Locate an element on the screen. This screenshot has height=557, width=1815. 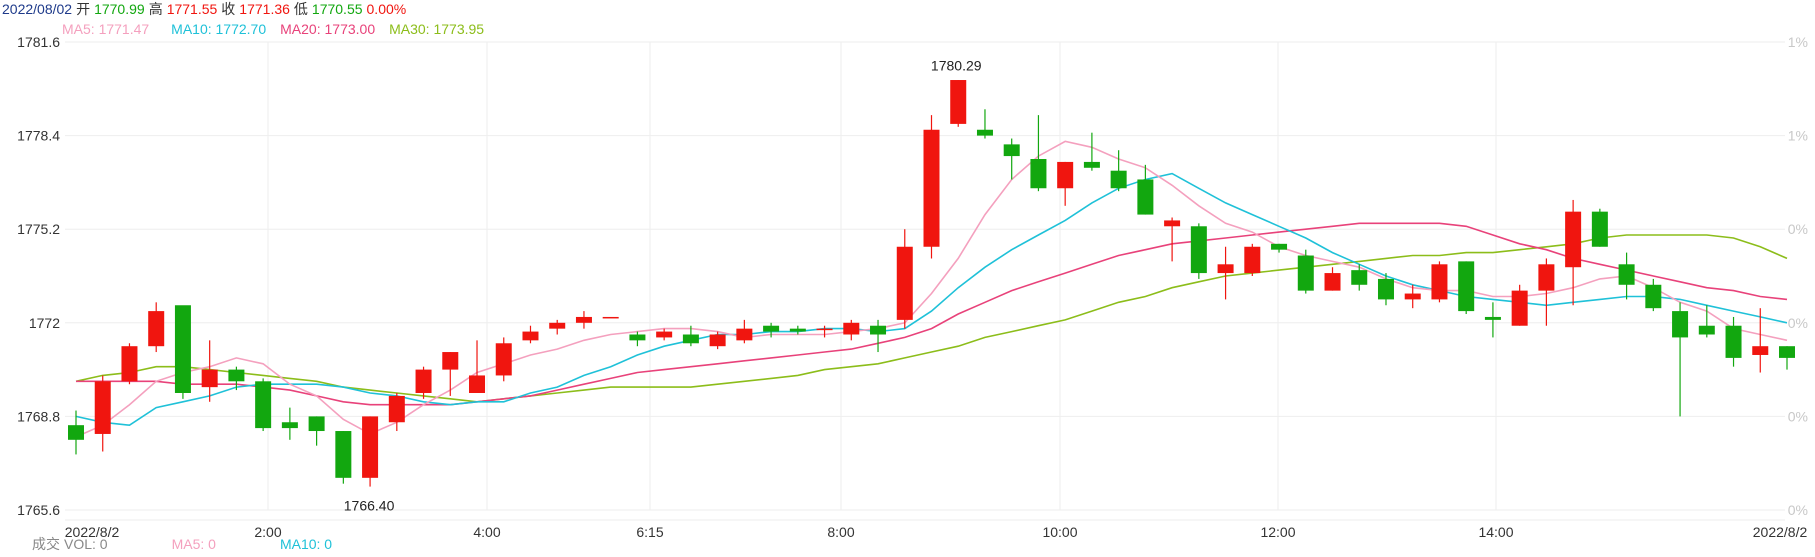
volume-legend: 成交 VOL: 0 MA5: 0 MA10: 0 is located at coordinates (184, 544).